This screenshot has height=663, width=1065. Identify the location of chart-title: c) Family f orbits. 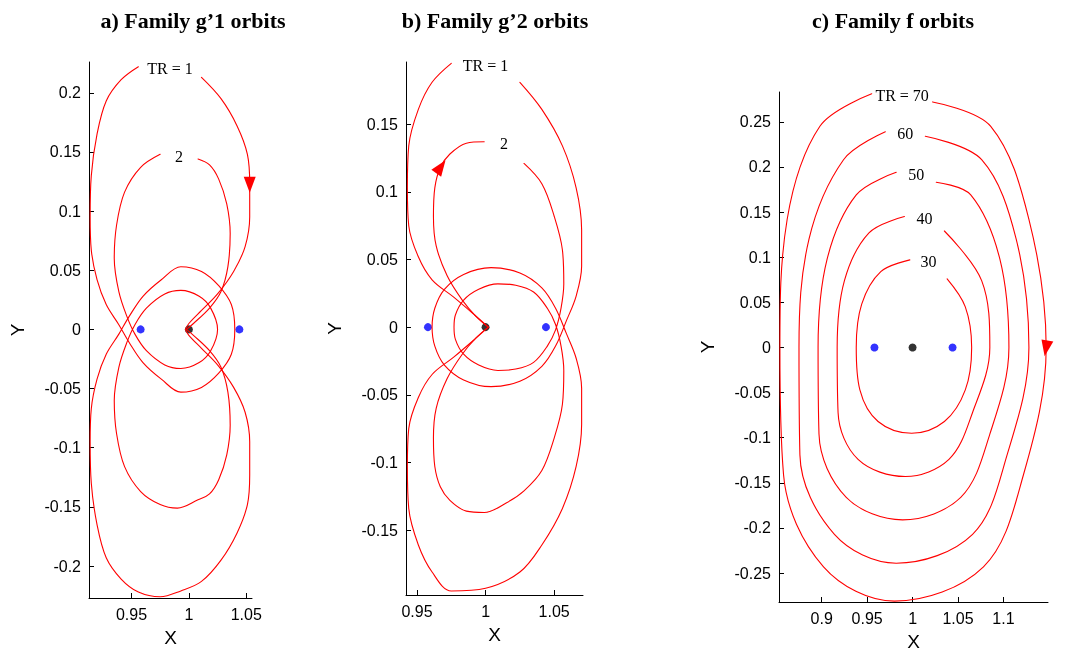
(893, 20).